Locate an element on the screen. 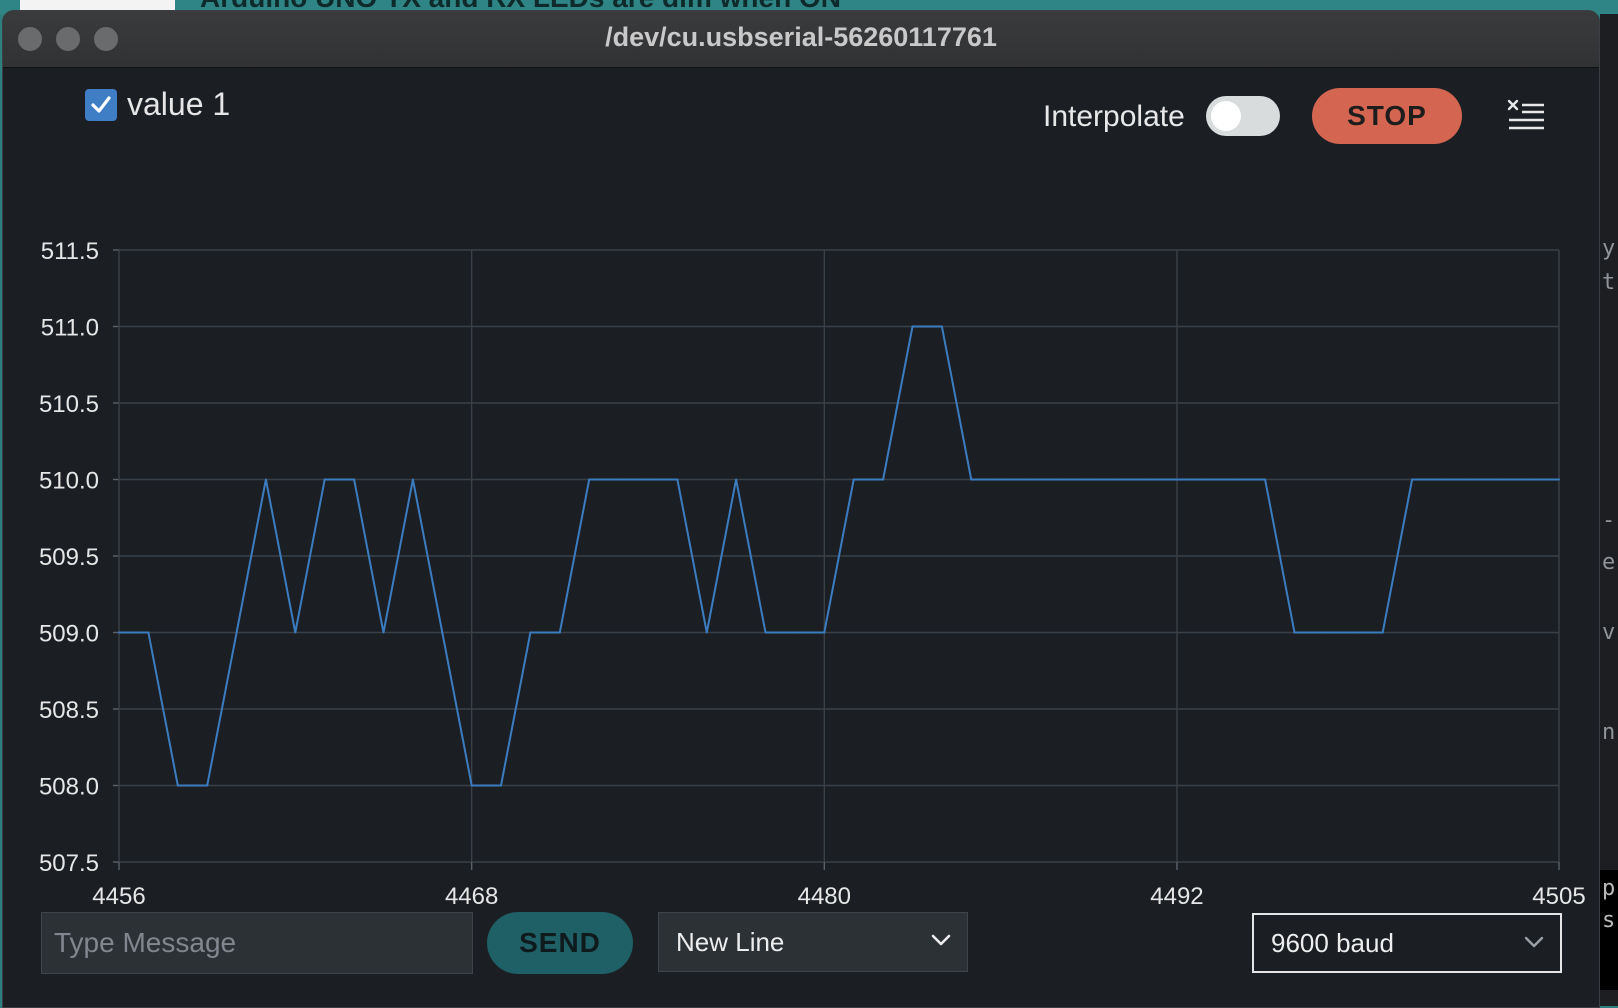 This screenshot has height=1008, width=1618. window-title: /dev/cu.usbserial-56260117761 is located at coordinates (801, 37).